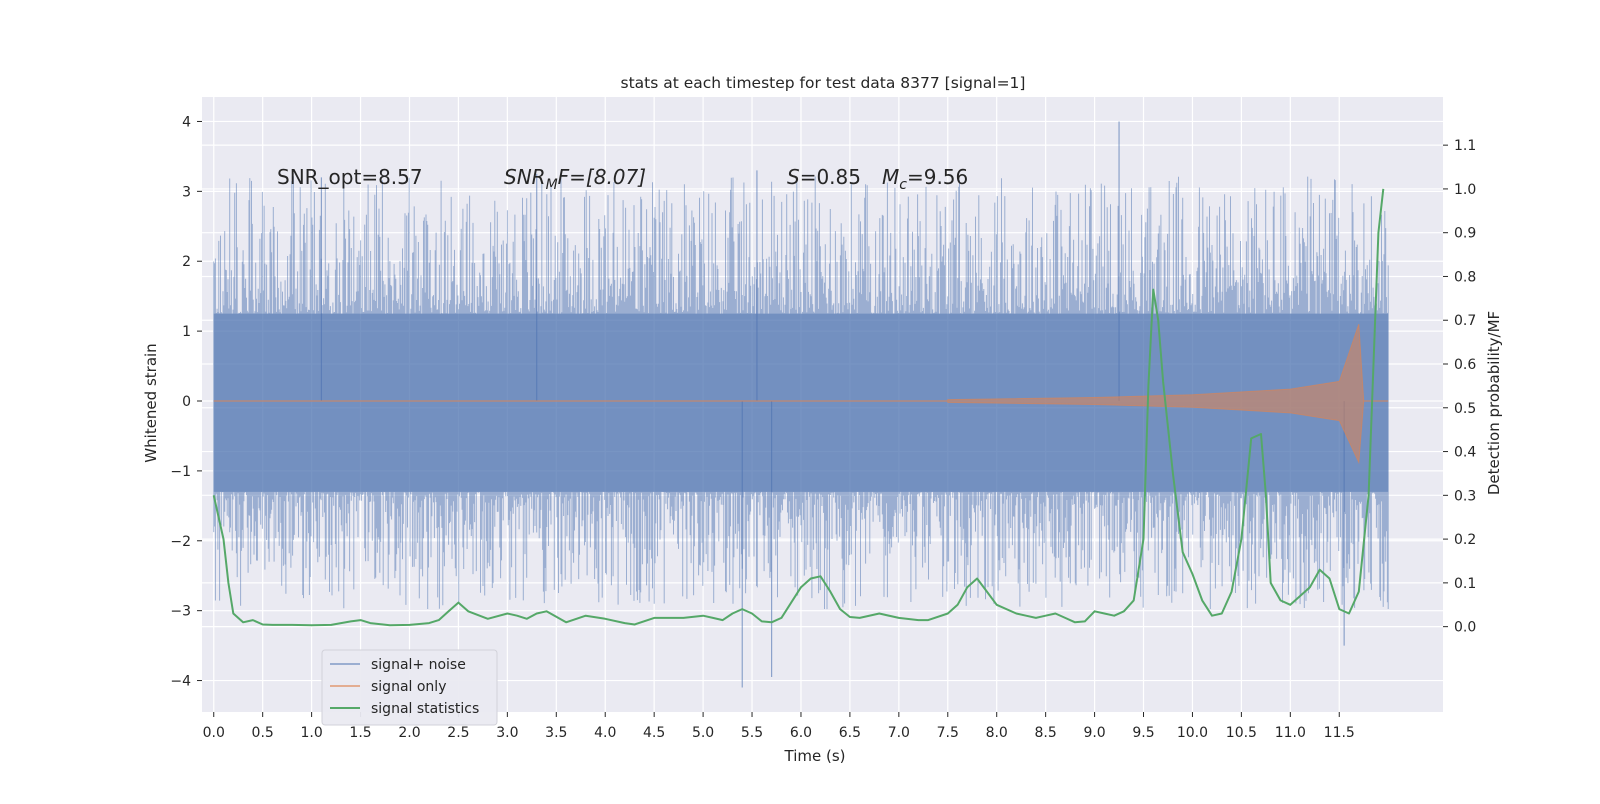 The width and height of the screenshot is (1600, 804). Describe the element at coordinates (1459, 387) in the screenshot. I see `y-right-axis-ticks: 1.1 1.0 0.9 0.8 0.7 0.6 0.5 0.4 0.3 0.2 0.1 0.0` at that location.